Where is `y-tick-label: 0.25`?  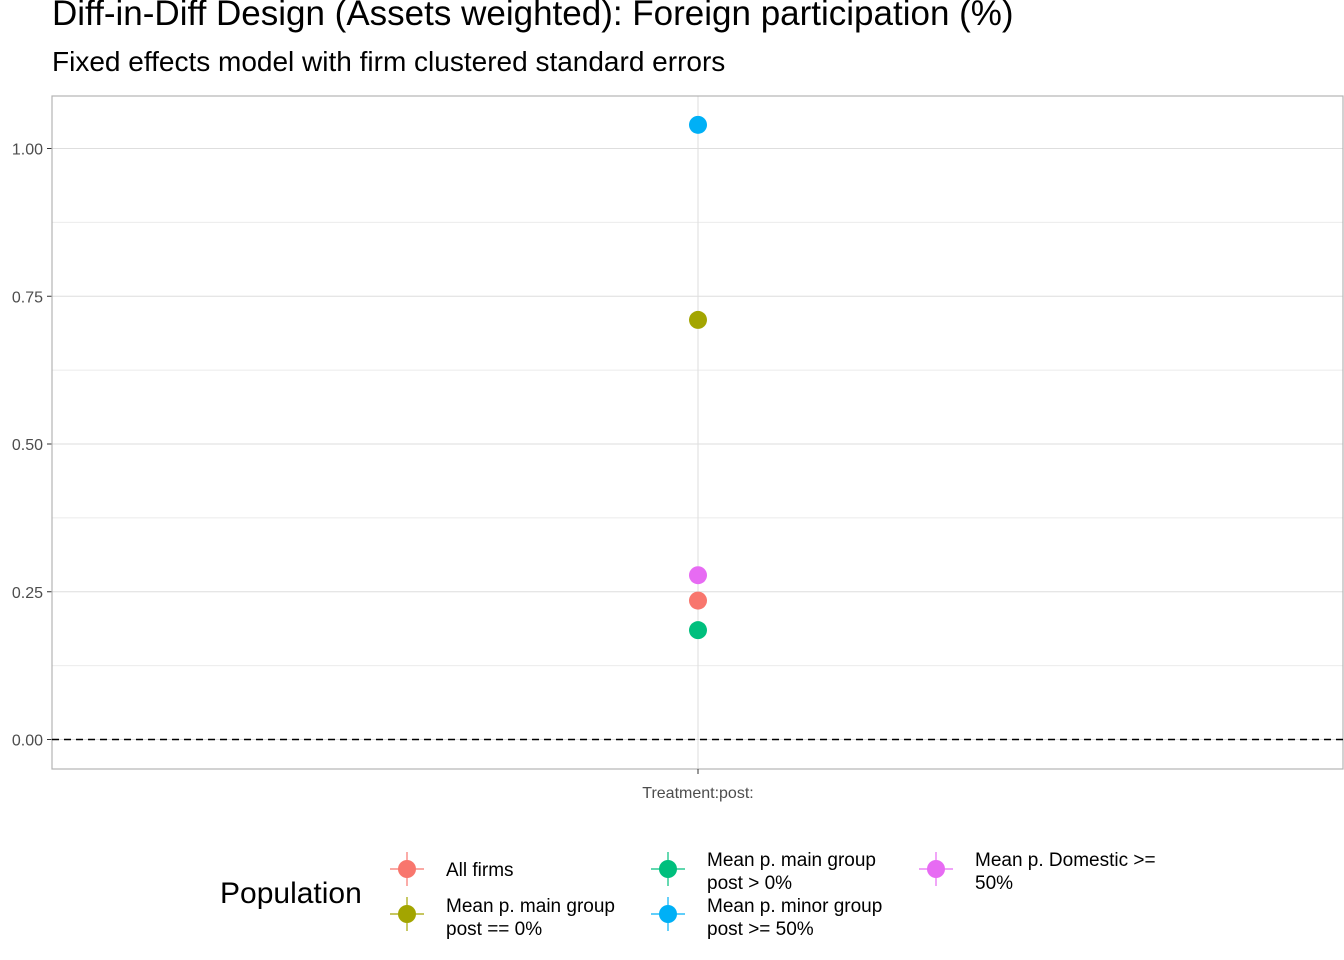
y-tick-label: 0.25 is located at coordinates (27, 593).